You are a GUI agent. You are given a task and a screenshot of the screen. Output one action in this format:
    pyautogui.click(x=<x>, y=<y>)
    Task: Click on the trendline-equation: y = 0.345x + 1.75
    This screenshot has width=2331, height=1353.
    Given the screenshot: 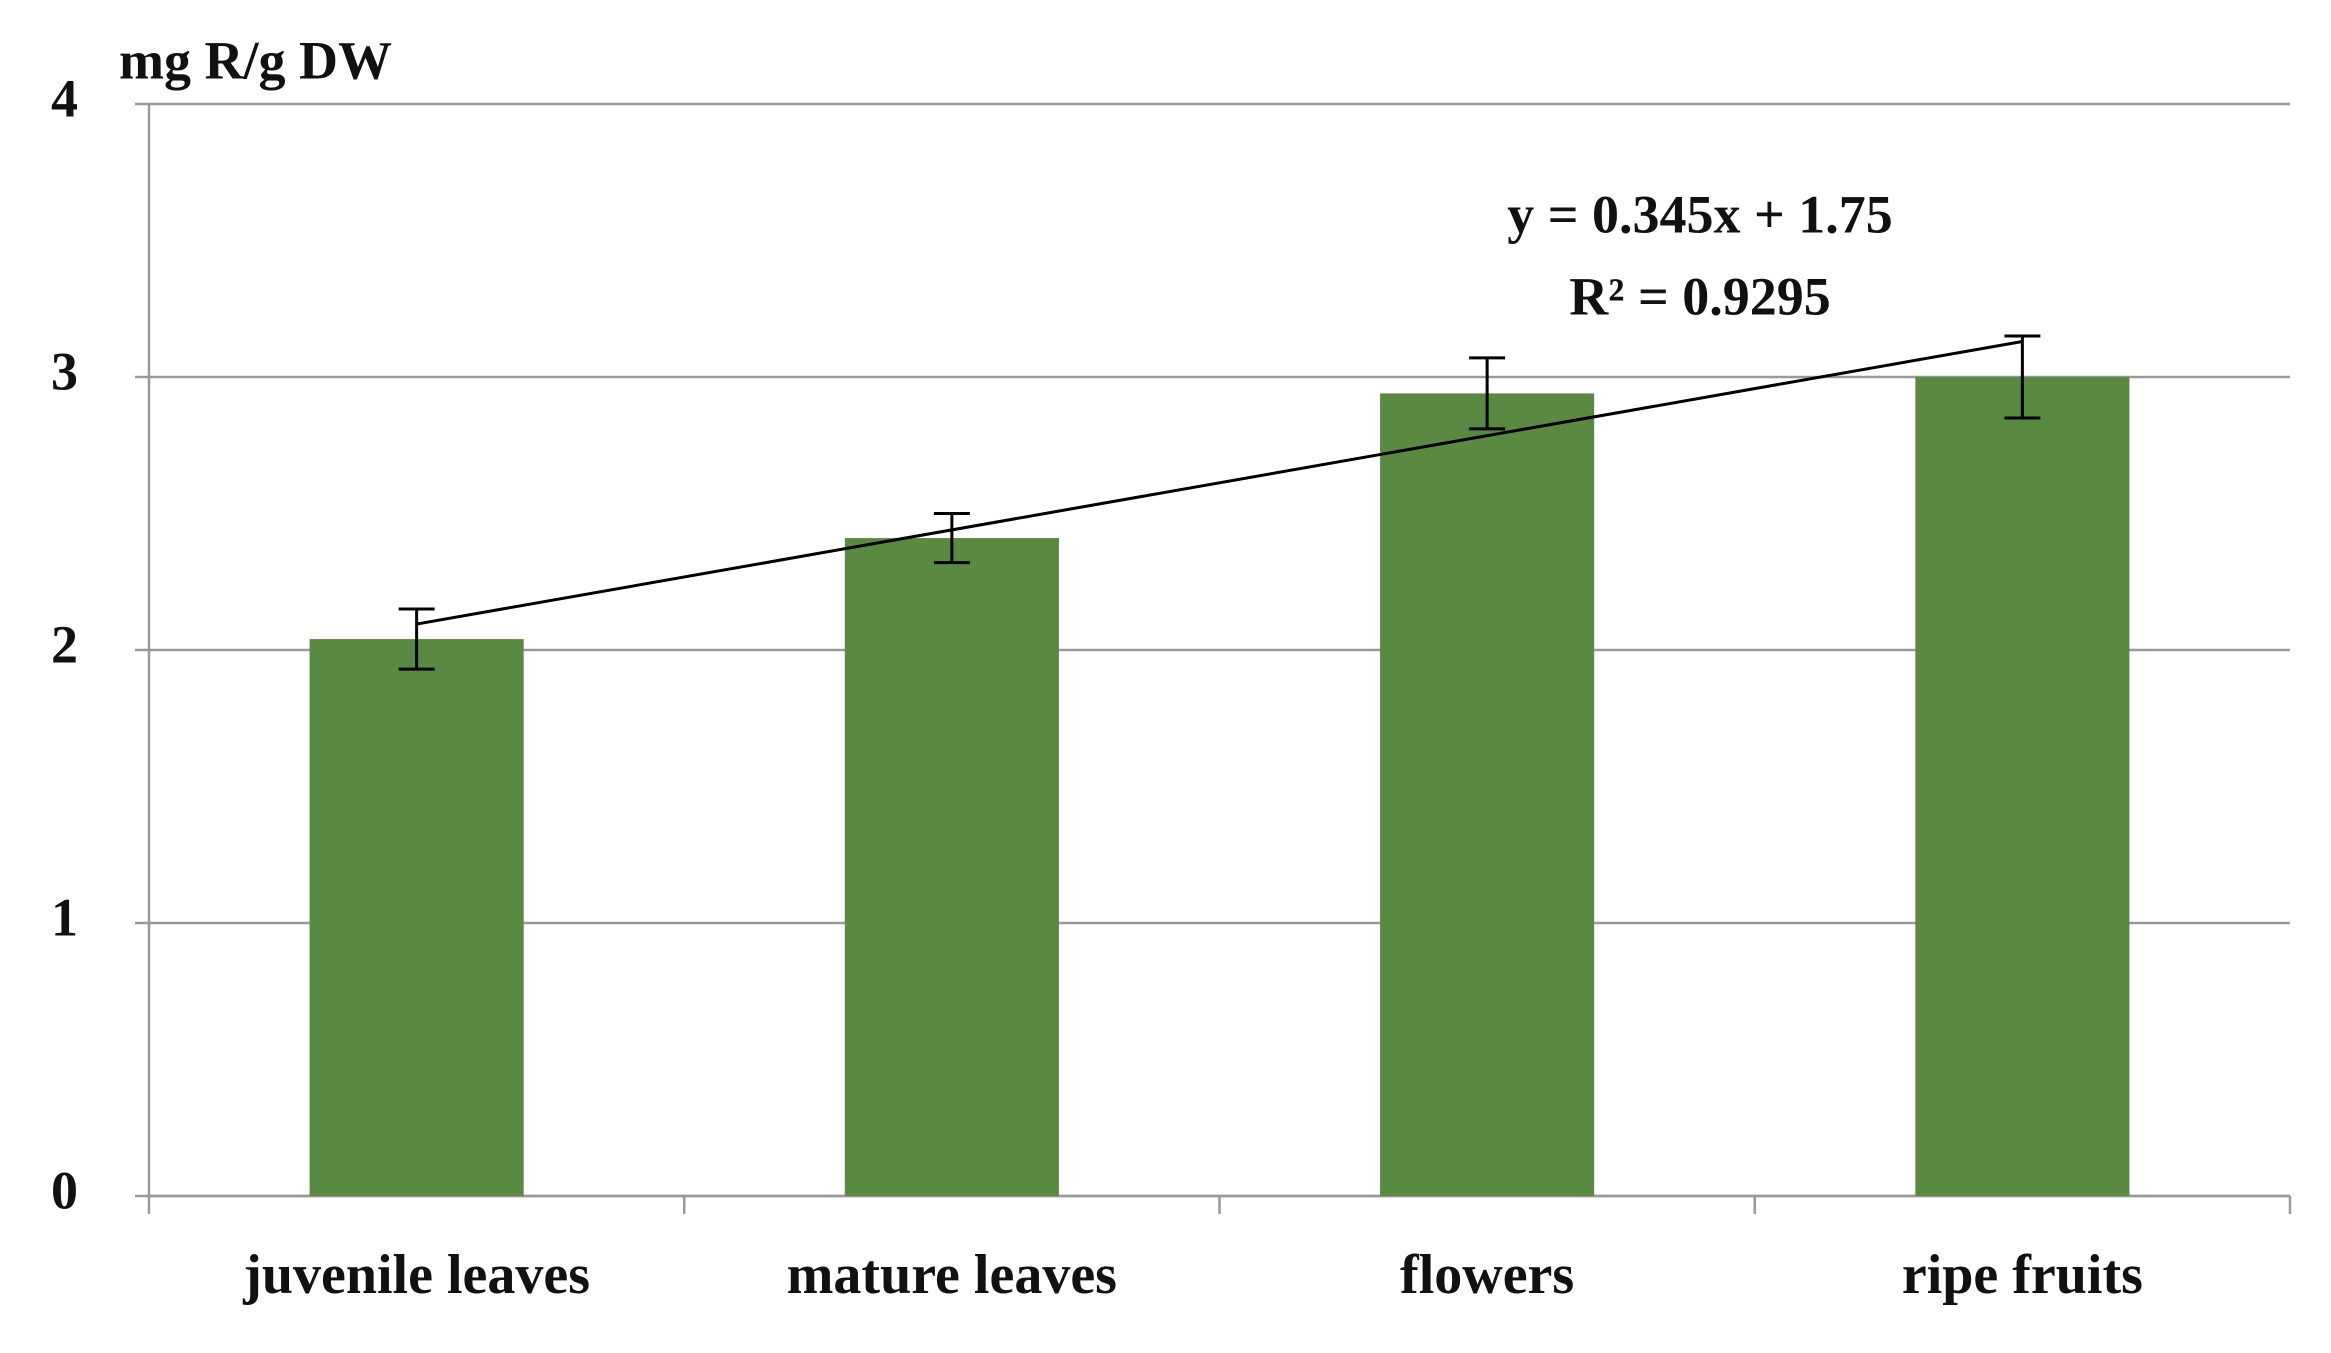 What is the action you would take?
    pyautogui.click(x=1700, y=214)
    